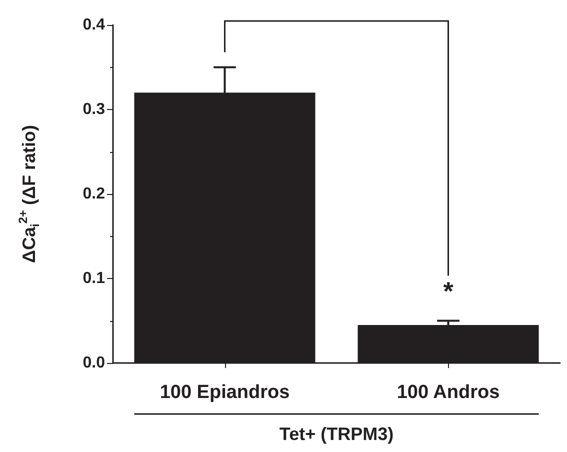 This screenshot has width=567, height=452. Describe the element at coordinates (225, 392) in the screenshot. I see `x-tick-label: 100 Epiandros` at that location.